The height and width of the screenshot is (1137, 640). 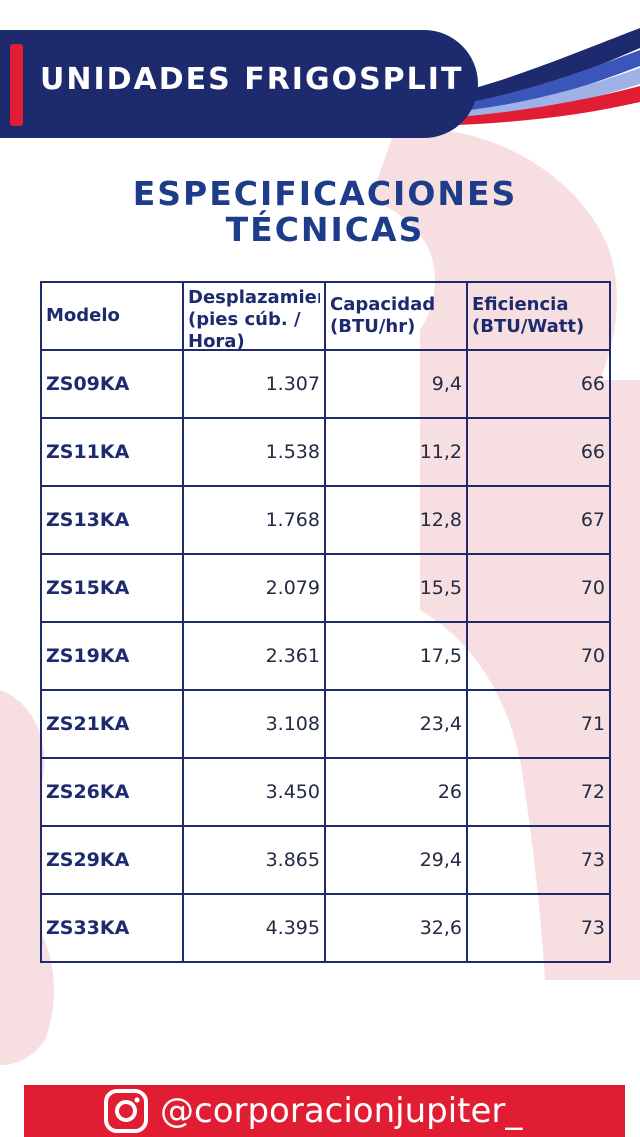 I want to click on table-row: ZS21KA 3.108 23,4 71, so click(x=325, y=724).